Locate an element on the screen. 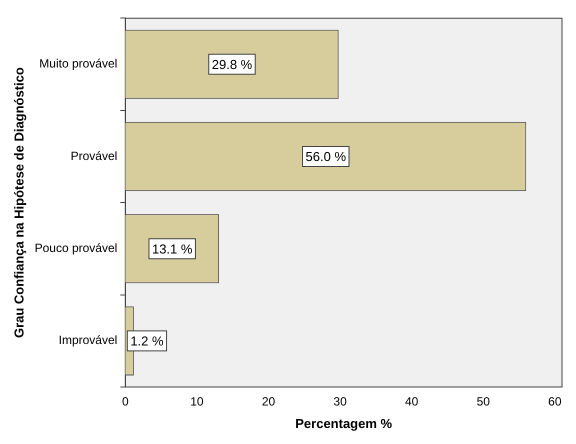 The height and width of the screenshot is (444, 576). x-tick-label: 0 is located at coordinates (125, 401).